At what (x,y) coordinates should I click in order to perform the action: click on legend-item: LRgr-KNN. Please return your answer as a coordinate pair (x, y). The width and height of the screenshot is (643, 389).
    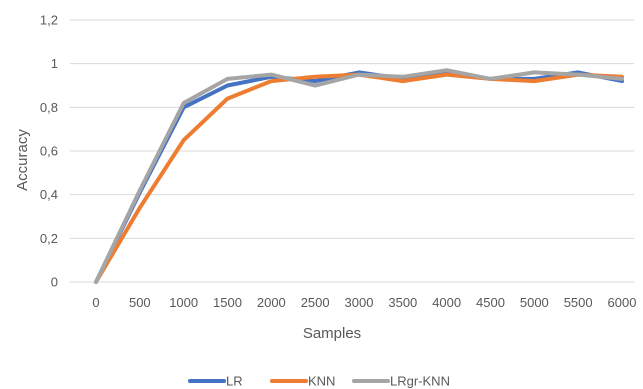
    Looking at the image, I should click on (401, 381).